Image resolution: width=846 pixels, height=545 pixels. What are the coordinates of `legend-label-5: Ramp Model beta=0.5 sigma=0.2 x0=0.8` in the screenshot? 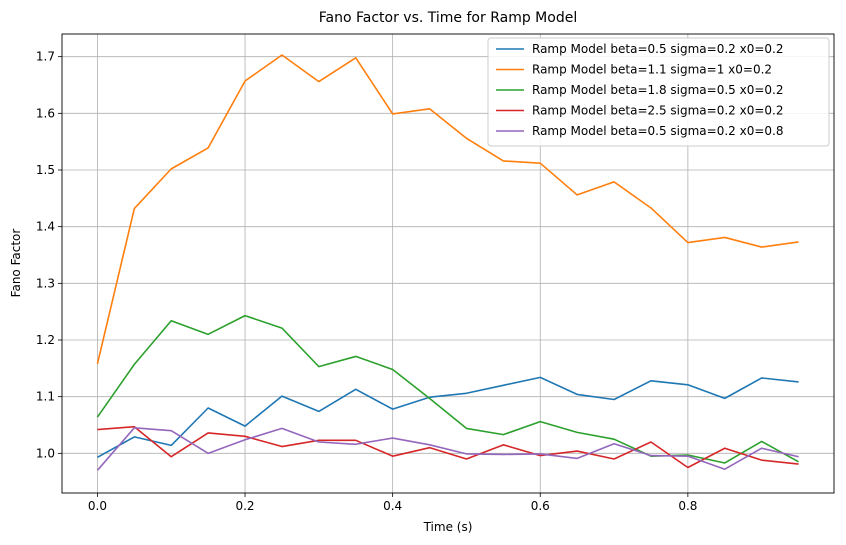 It's located at (657, 131).